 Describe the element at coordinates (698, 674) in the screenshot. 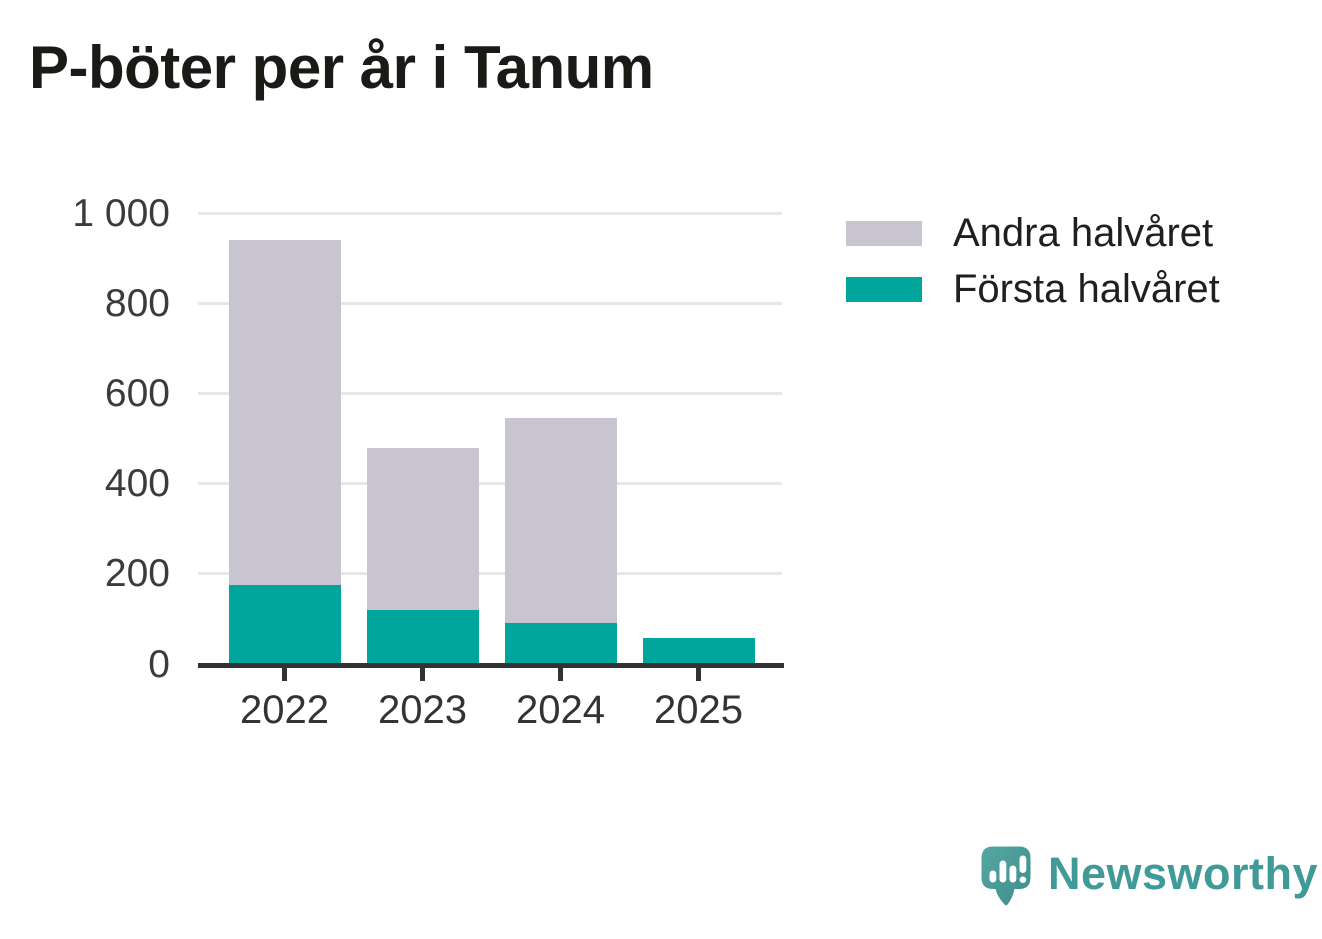

I see `x-tick-2025` at that location.